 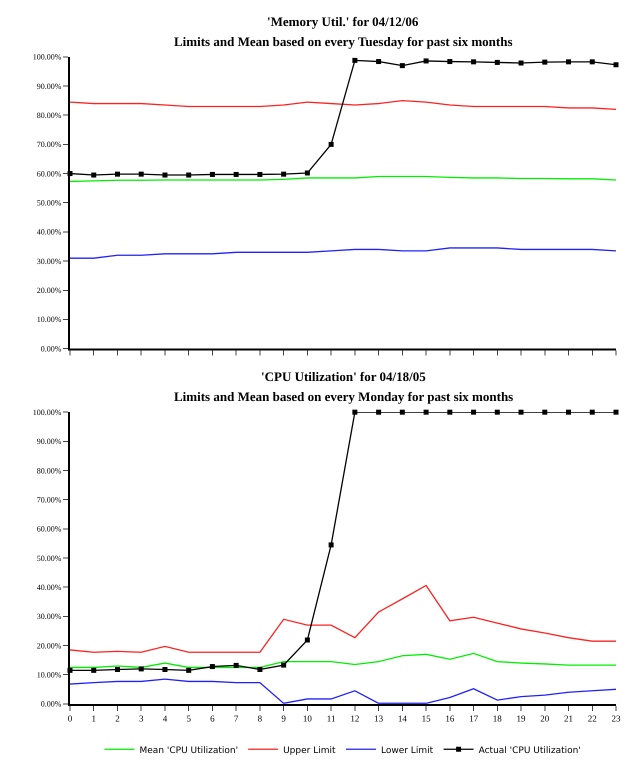 What do you see at coordinates (497, 719) in the screenshot?
I see `x-tick-label: 18` at bounding box center [497, 719].